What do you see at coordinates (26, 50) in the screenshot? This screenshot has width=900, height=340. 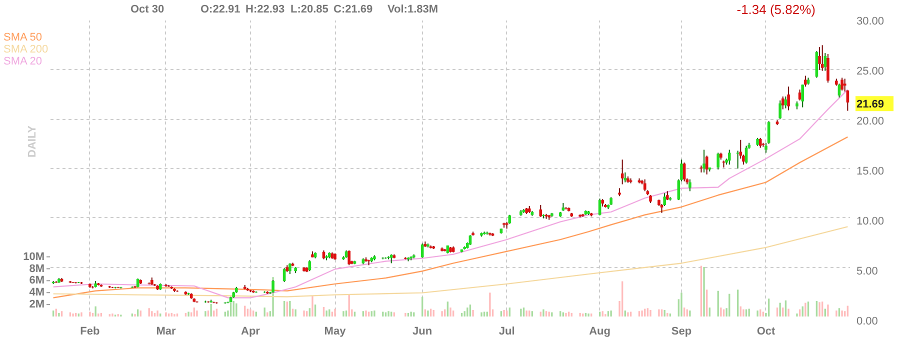 I see `text: SMA 200` at bounding box center [26, 50].